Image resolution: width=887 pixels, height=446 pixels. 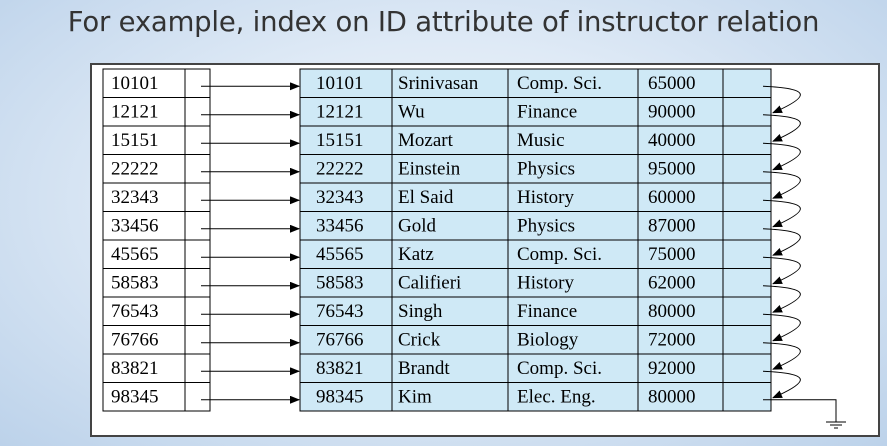 I want to click on record-id: 76543, so click(x=340, y=311).